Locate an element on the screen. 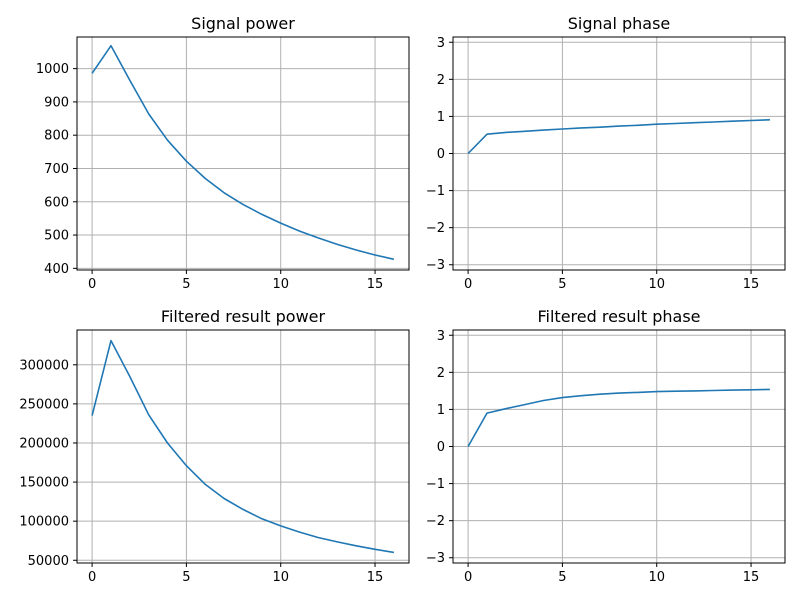 Image resolution: width=800 pixels, height=600 pixels. y-tick-label: 900 is located at coordinates (56, 102).